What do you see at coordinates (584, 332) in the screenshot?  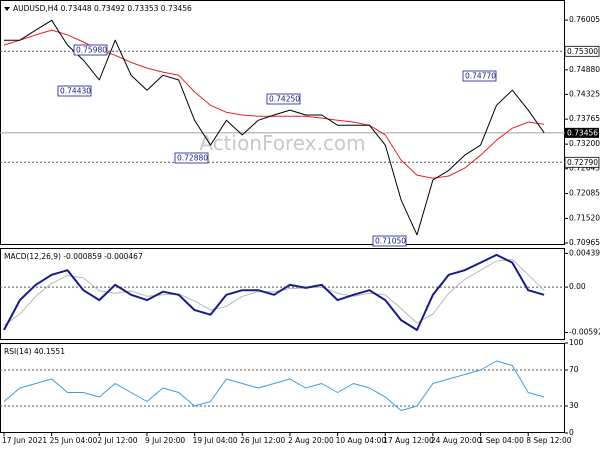 I see `y-tick-label: -0.005922` at bounding box center [584, 332].